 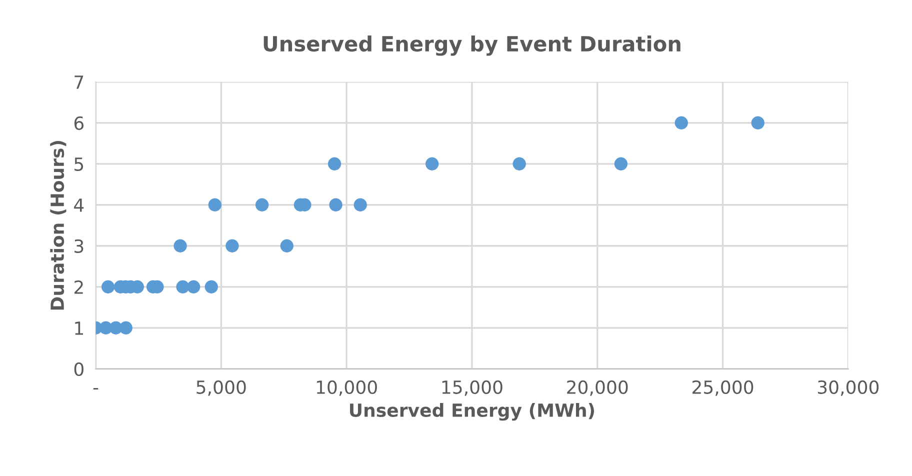 What do you see at coordinates (79, 328) in the screenshot?
I see `y-tick-label: 1` at bounding box center [79, 328].